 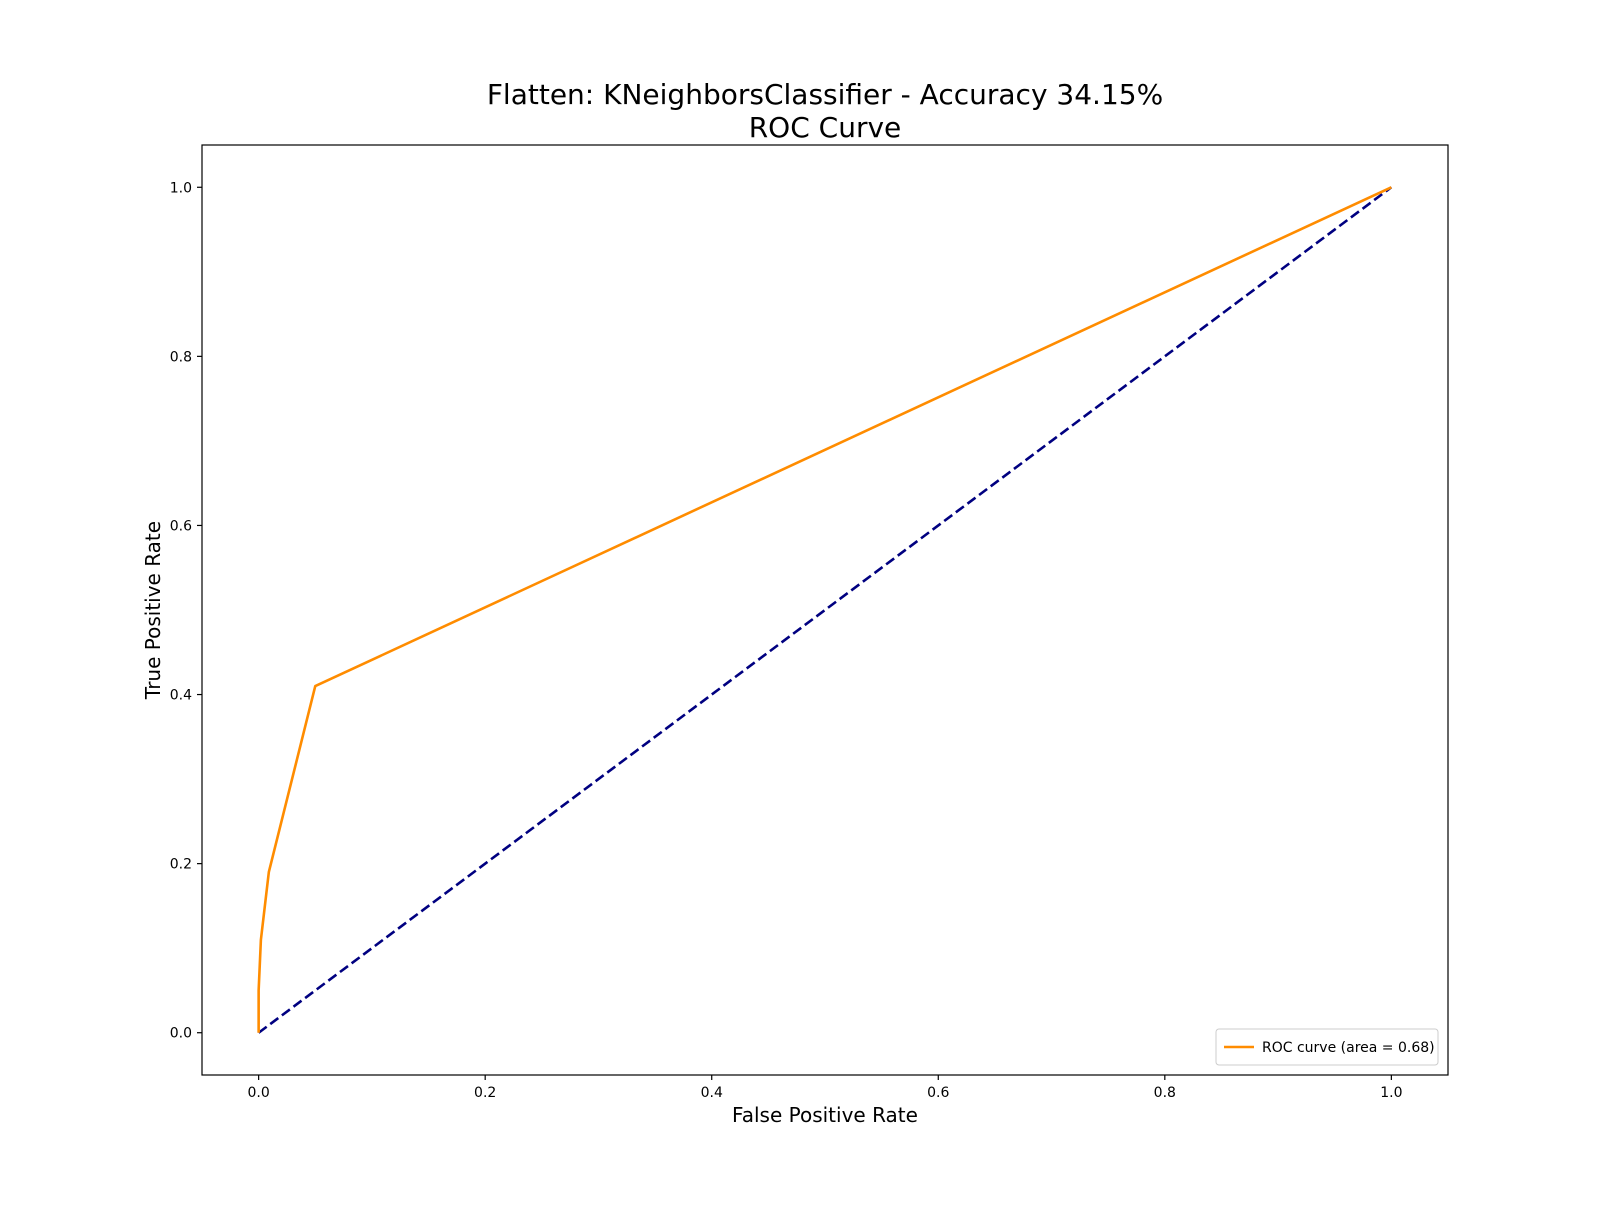 I want to click on legend-label: ROC curve (area = 0.68), so click(x=1348, y=1048).